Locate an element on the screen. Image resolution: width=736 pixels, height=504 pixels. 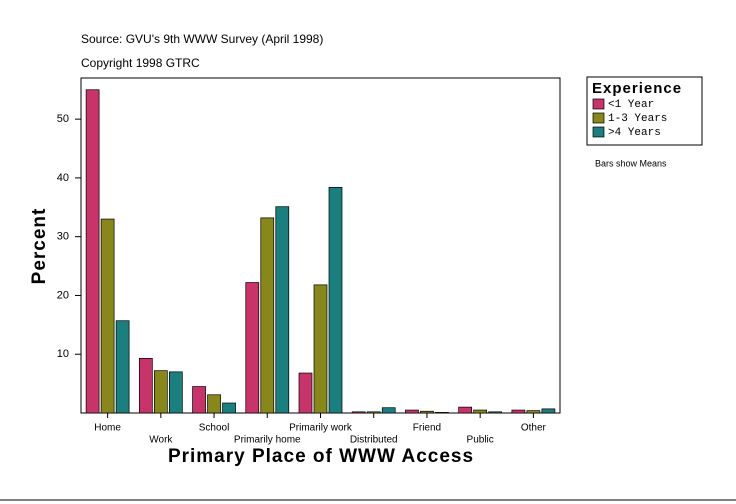
legend-title: Experience is located at coordinates (637, 88).